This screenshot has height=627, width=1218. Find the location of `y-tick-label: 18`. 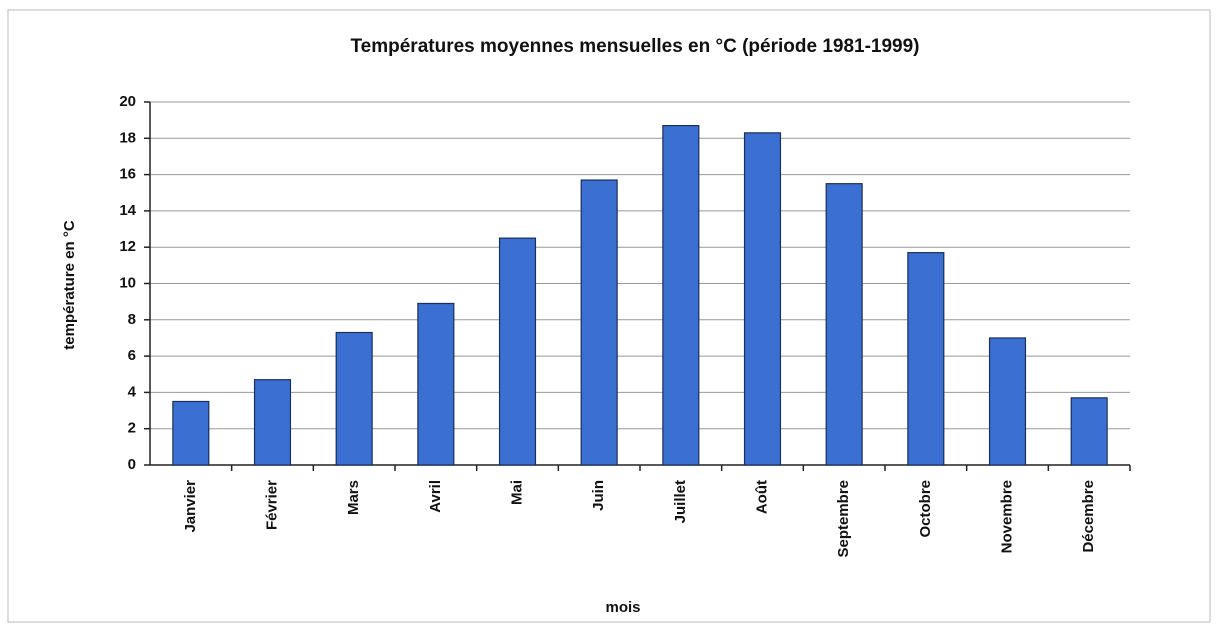

y-tick-label: 18 is located at coordinates (127, 137).